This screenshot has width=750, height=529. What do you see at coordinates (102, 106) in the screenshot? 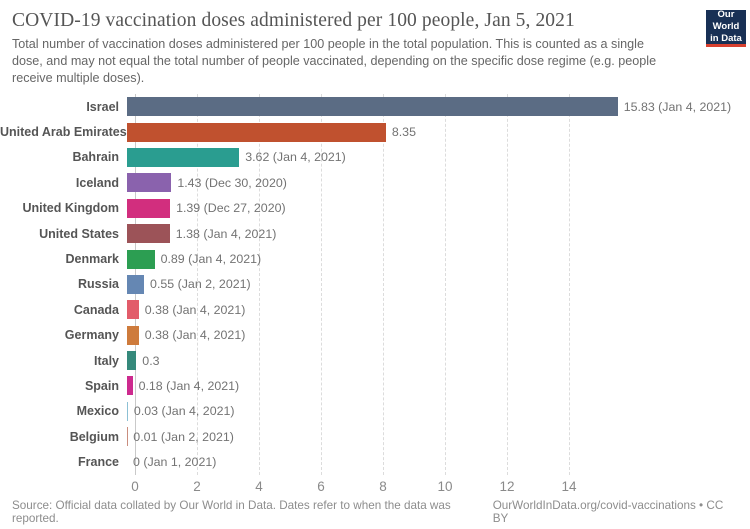
I see `country-label: Israel` at bounding box center [102, 106].